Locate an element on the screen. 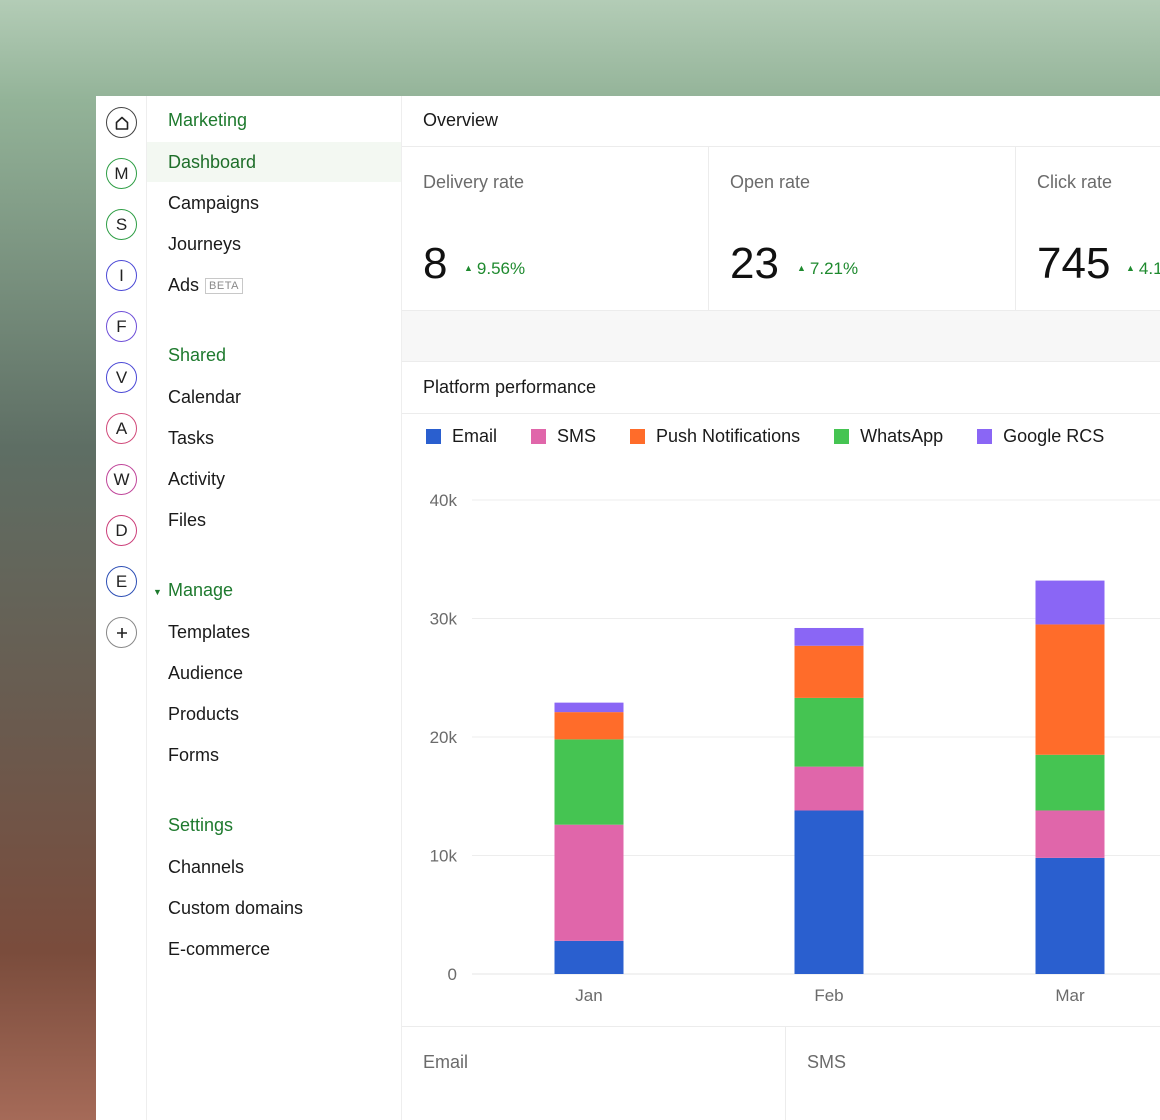  performance-title: Platform performance is located at coordinates (510, 387).